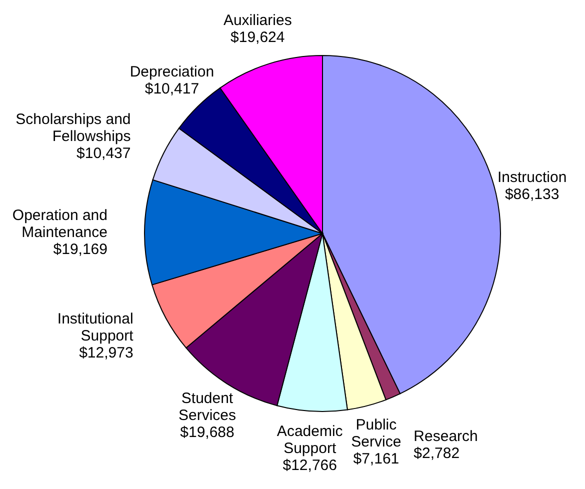 The image size is (585, 489). Describe the element at coordinates (437, 453) in the screenshot. I see `data-label: $2,782` at that location.